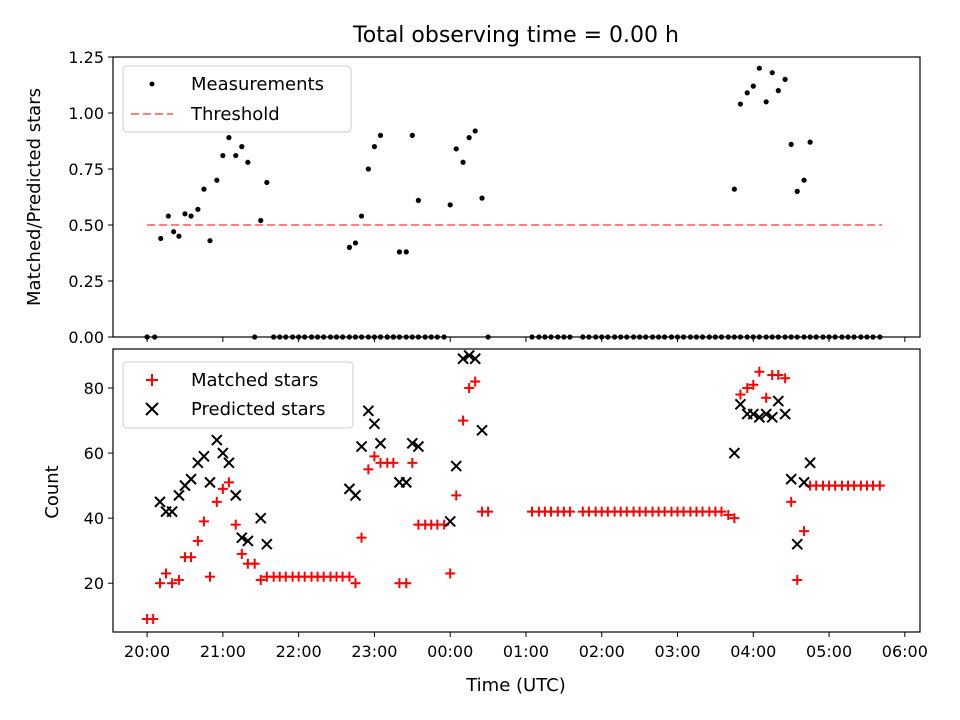 The width and height of the screenshot is (960, 720). I want to click on legend-predicted-marker, so click(152, 409).